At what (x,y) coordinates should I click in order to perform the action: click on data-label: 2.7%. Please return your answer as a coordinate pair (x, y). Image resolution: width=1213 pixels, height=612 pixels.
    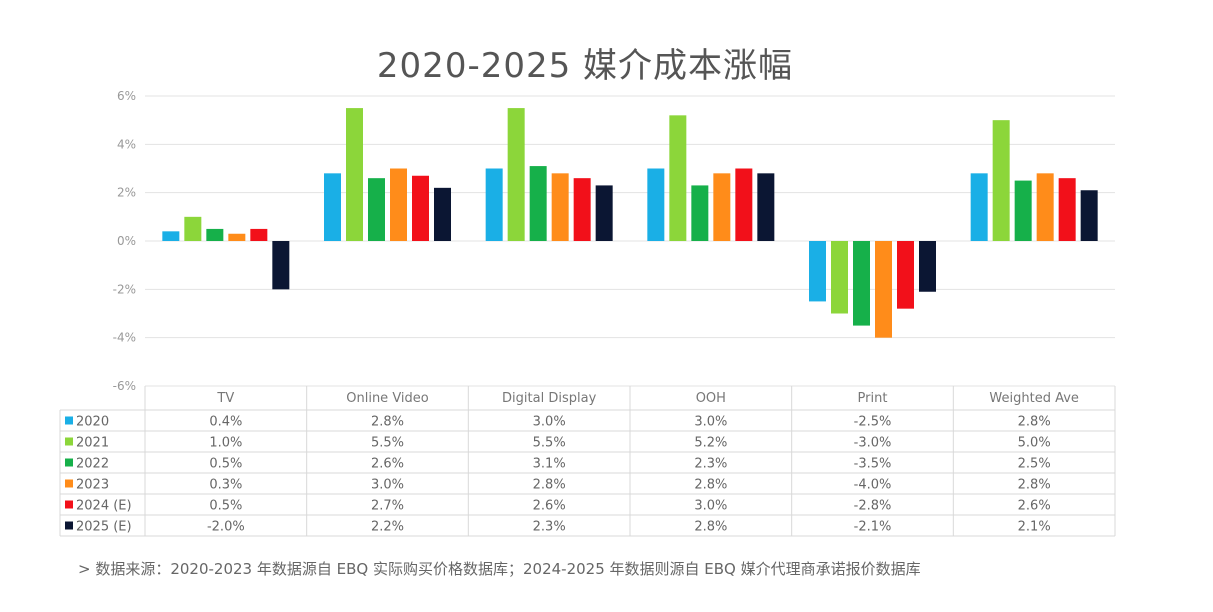
    Looking at the image, I should click on (387, 506).